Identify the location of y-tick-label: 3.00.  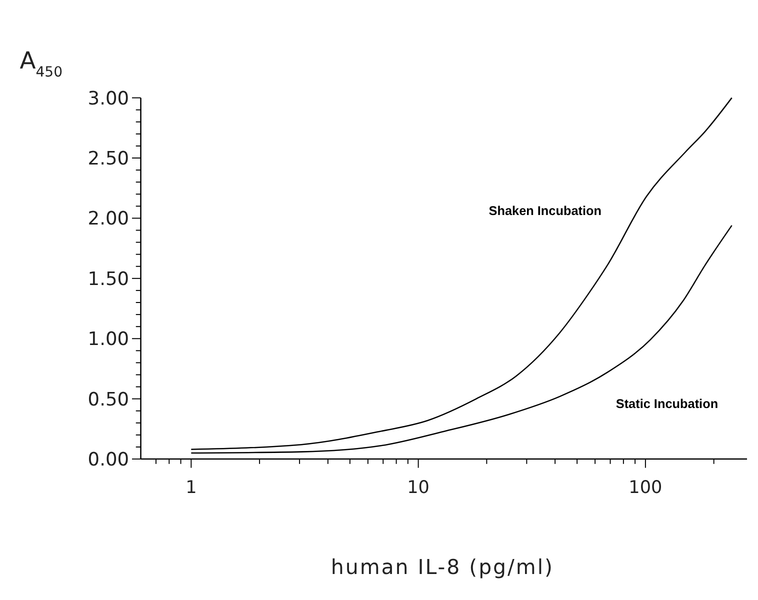
(109, 99).